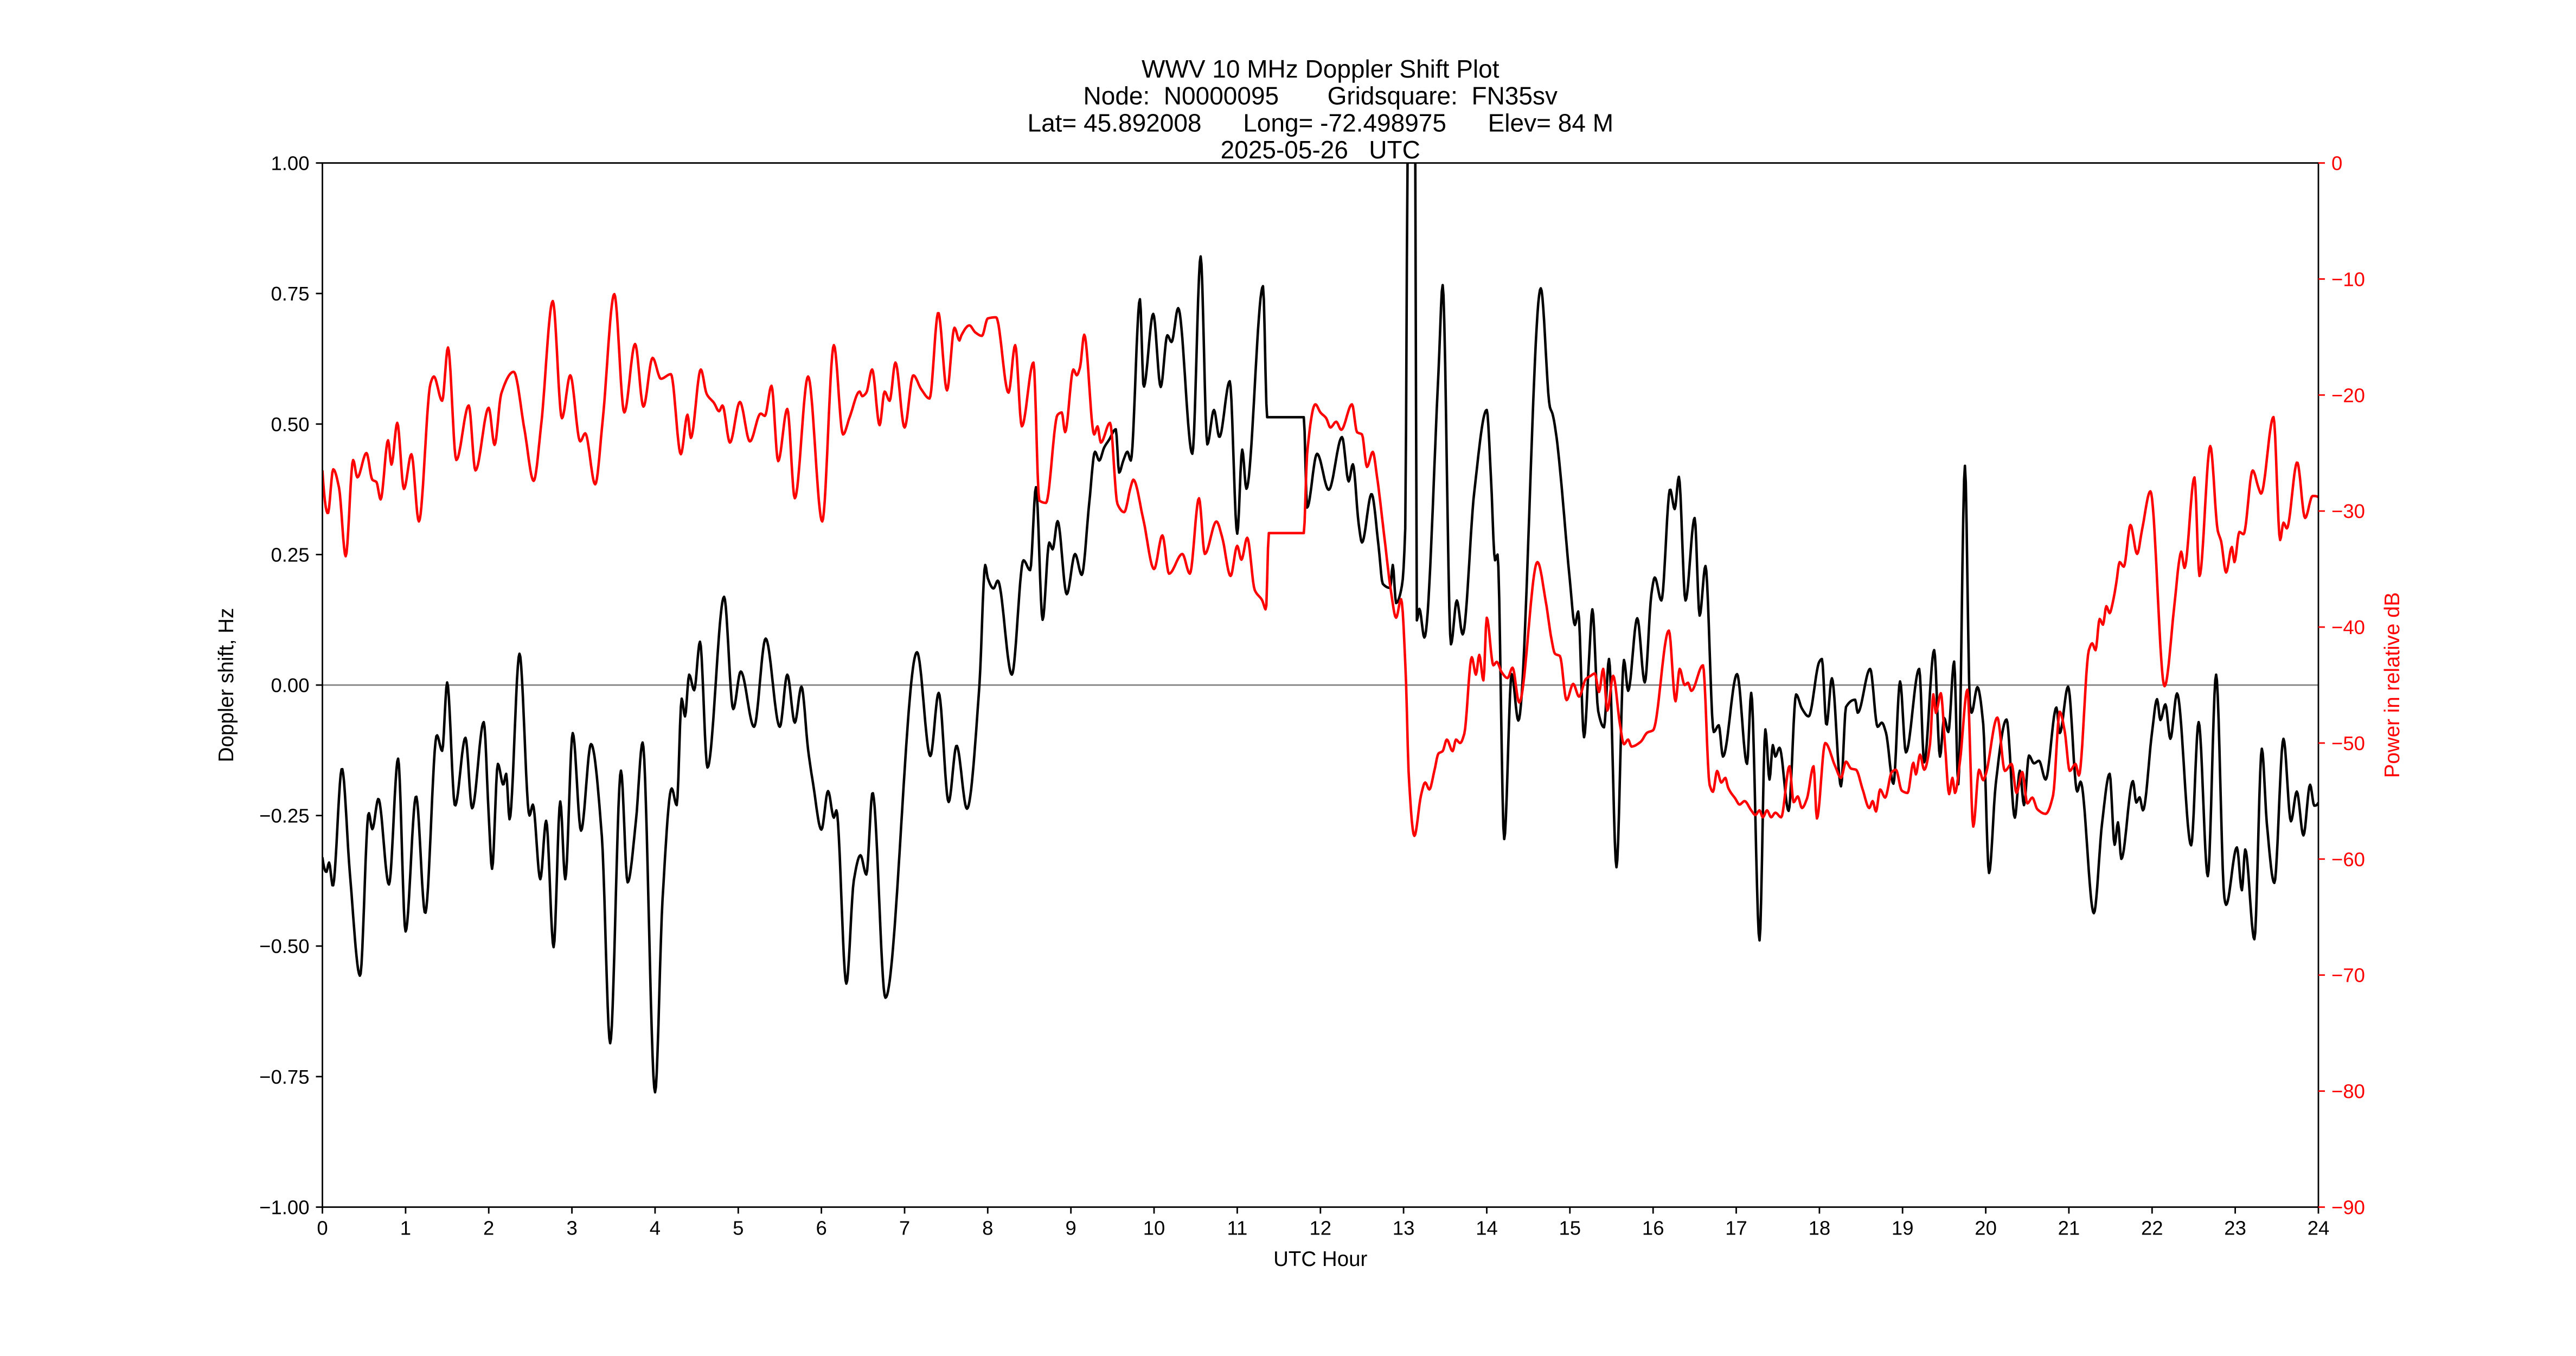  What do you see at coordinates (405, 1228) in the screenshot?
I see `svg-text: 1` at bounding box center [405, 1228].